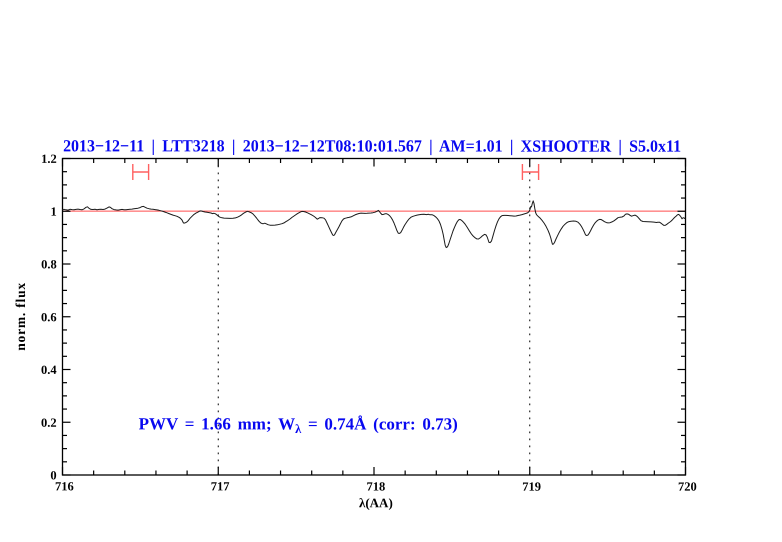 The image size is (782, 542). Describe the element at coordinates (376, 502) in the screenshot. I see `svg-text: λ(AA)` at that location.